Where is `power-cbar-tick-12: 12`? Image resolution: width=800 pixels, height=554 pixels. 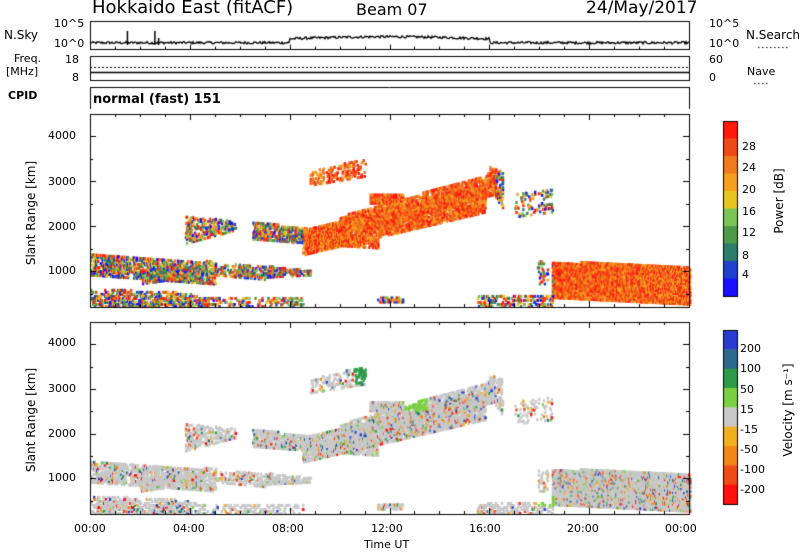 power-cbar-tick-12: 12 is located at coordinates (749, 232).